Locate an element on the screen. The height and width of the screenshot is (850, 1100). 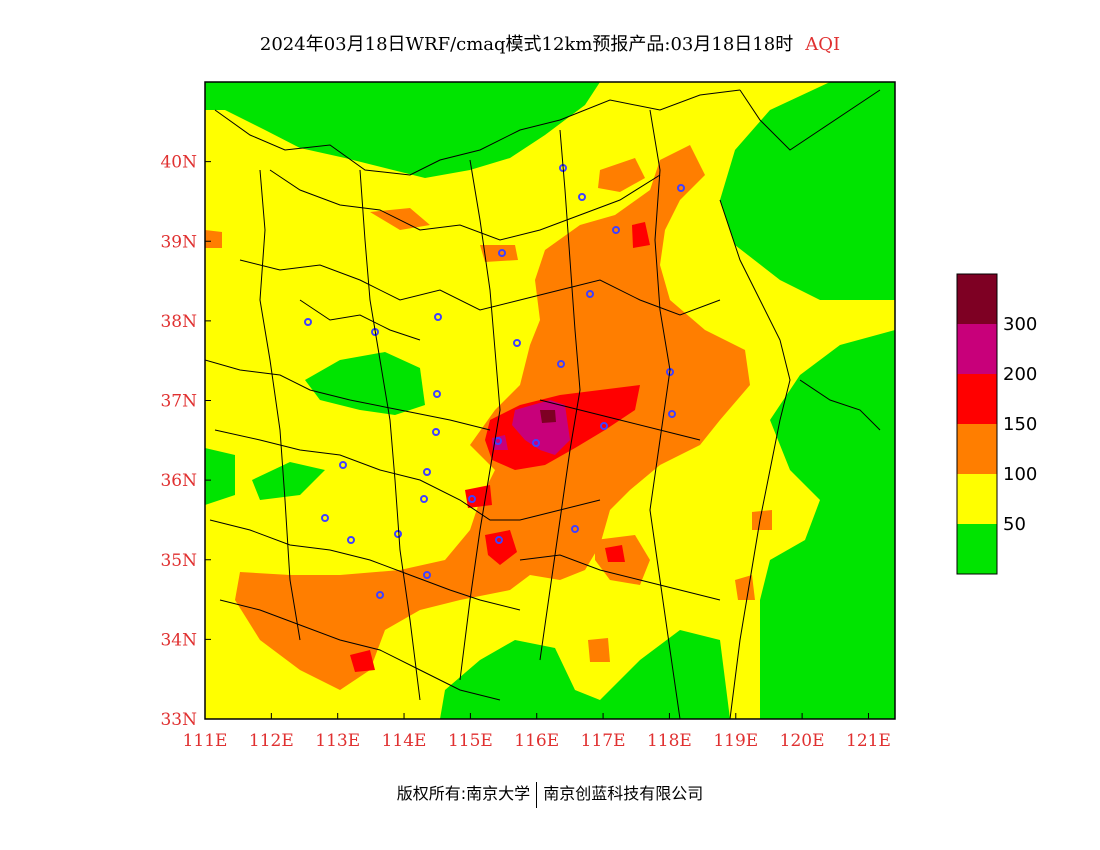
lat-tick-label: 40N is located at coordinates (178, 163).